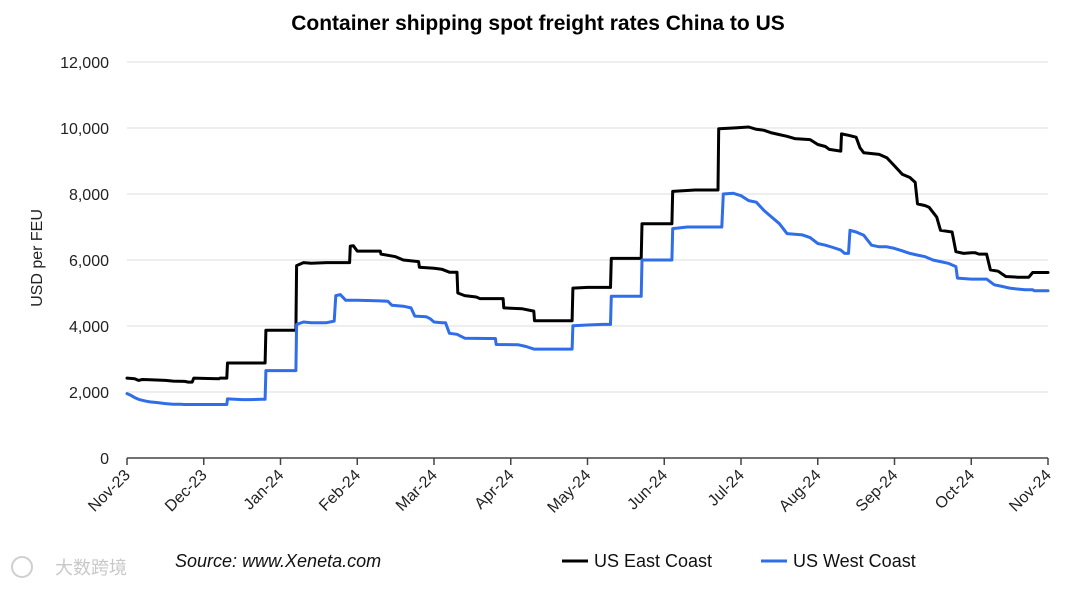  Describe the element at coordinates (495, 490) in the screenshot. I see `x-tick-label: Apr-24` at that location.